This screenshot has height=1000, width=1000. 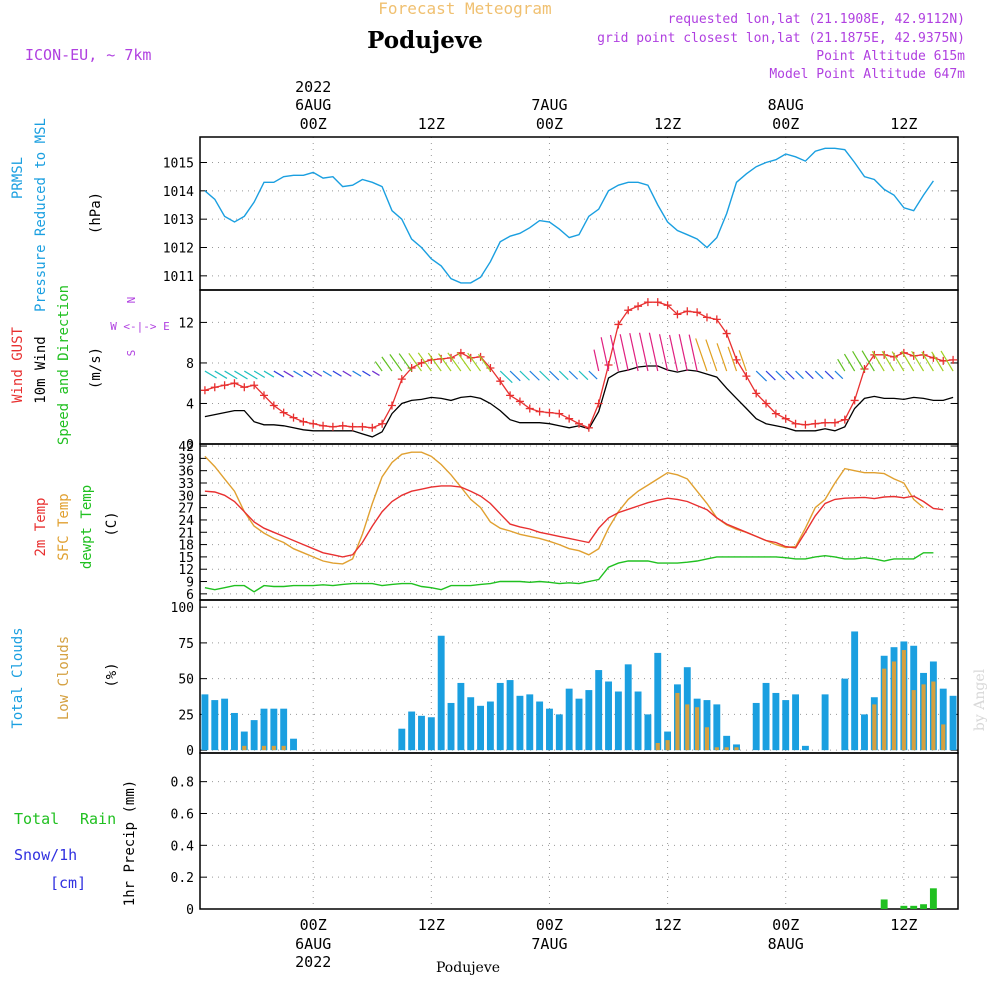 I want to click on bottom-date-label: 7AUG, so click(x=549, y=944).